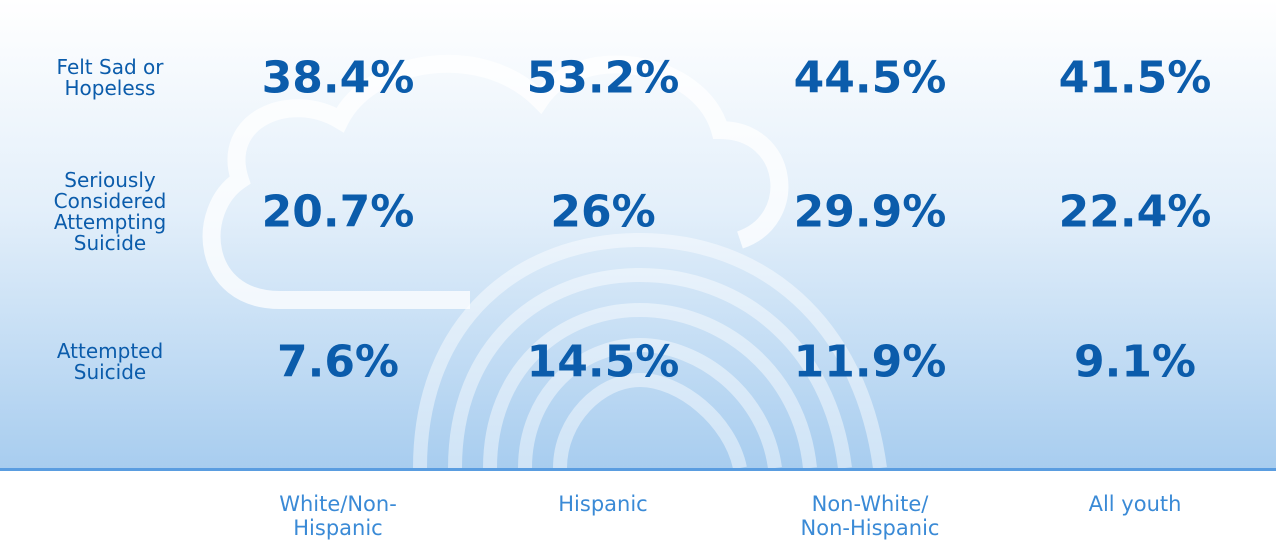 The width and height of the screenshot is (1276, 548). What do you see at coordinates (110, 201) in the screenshot?
I see `text-line: Considered` at bounding box center [110, 201].